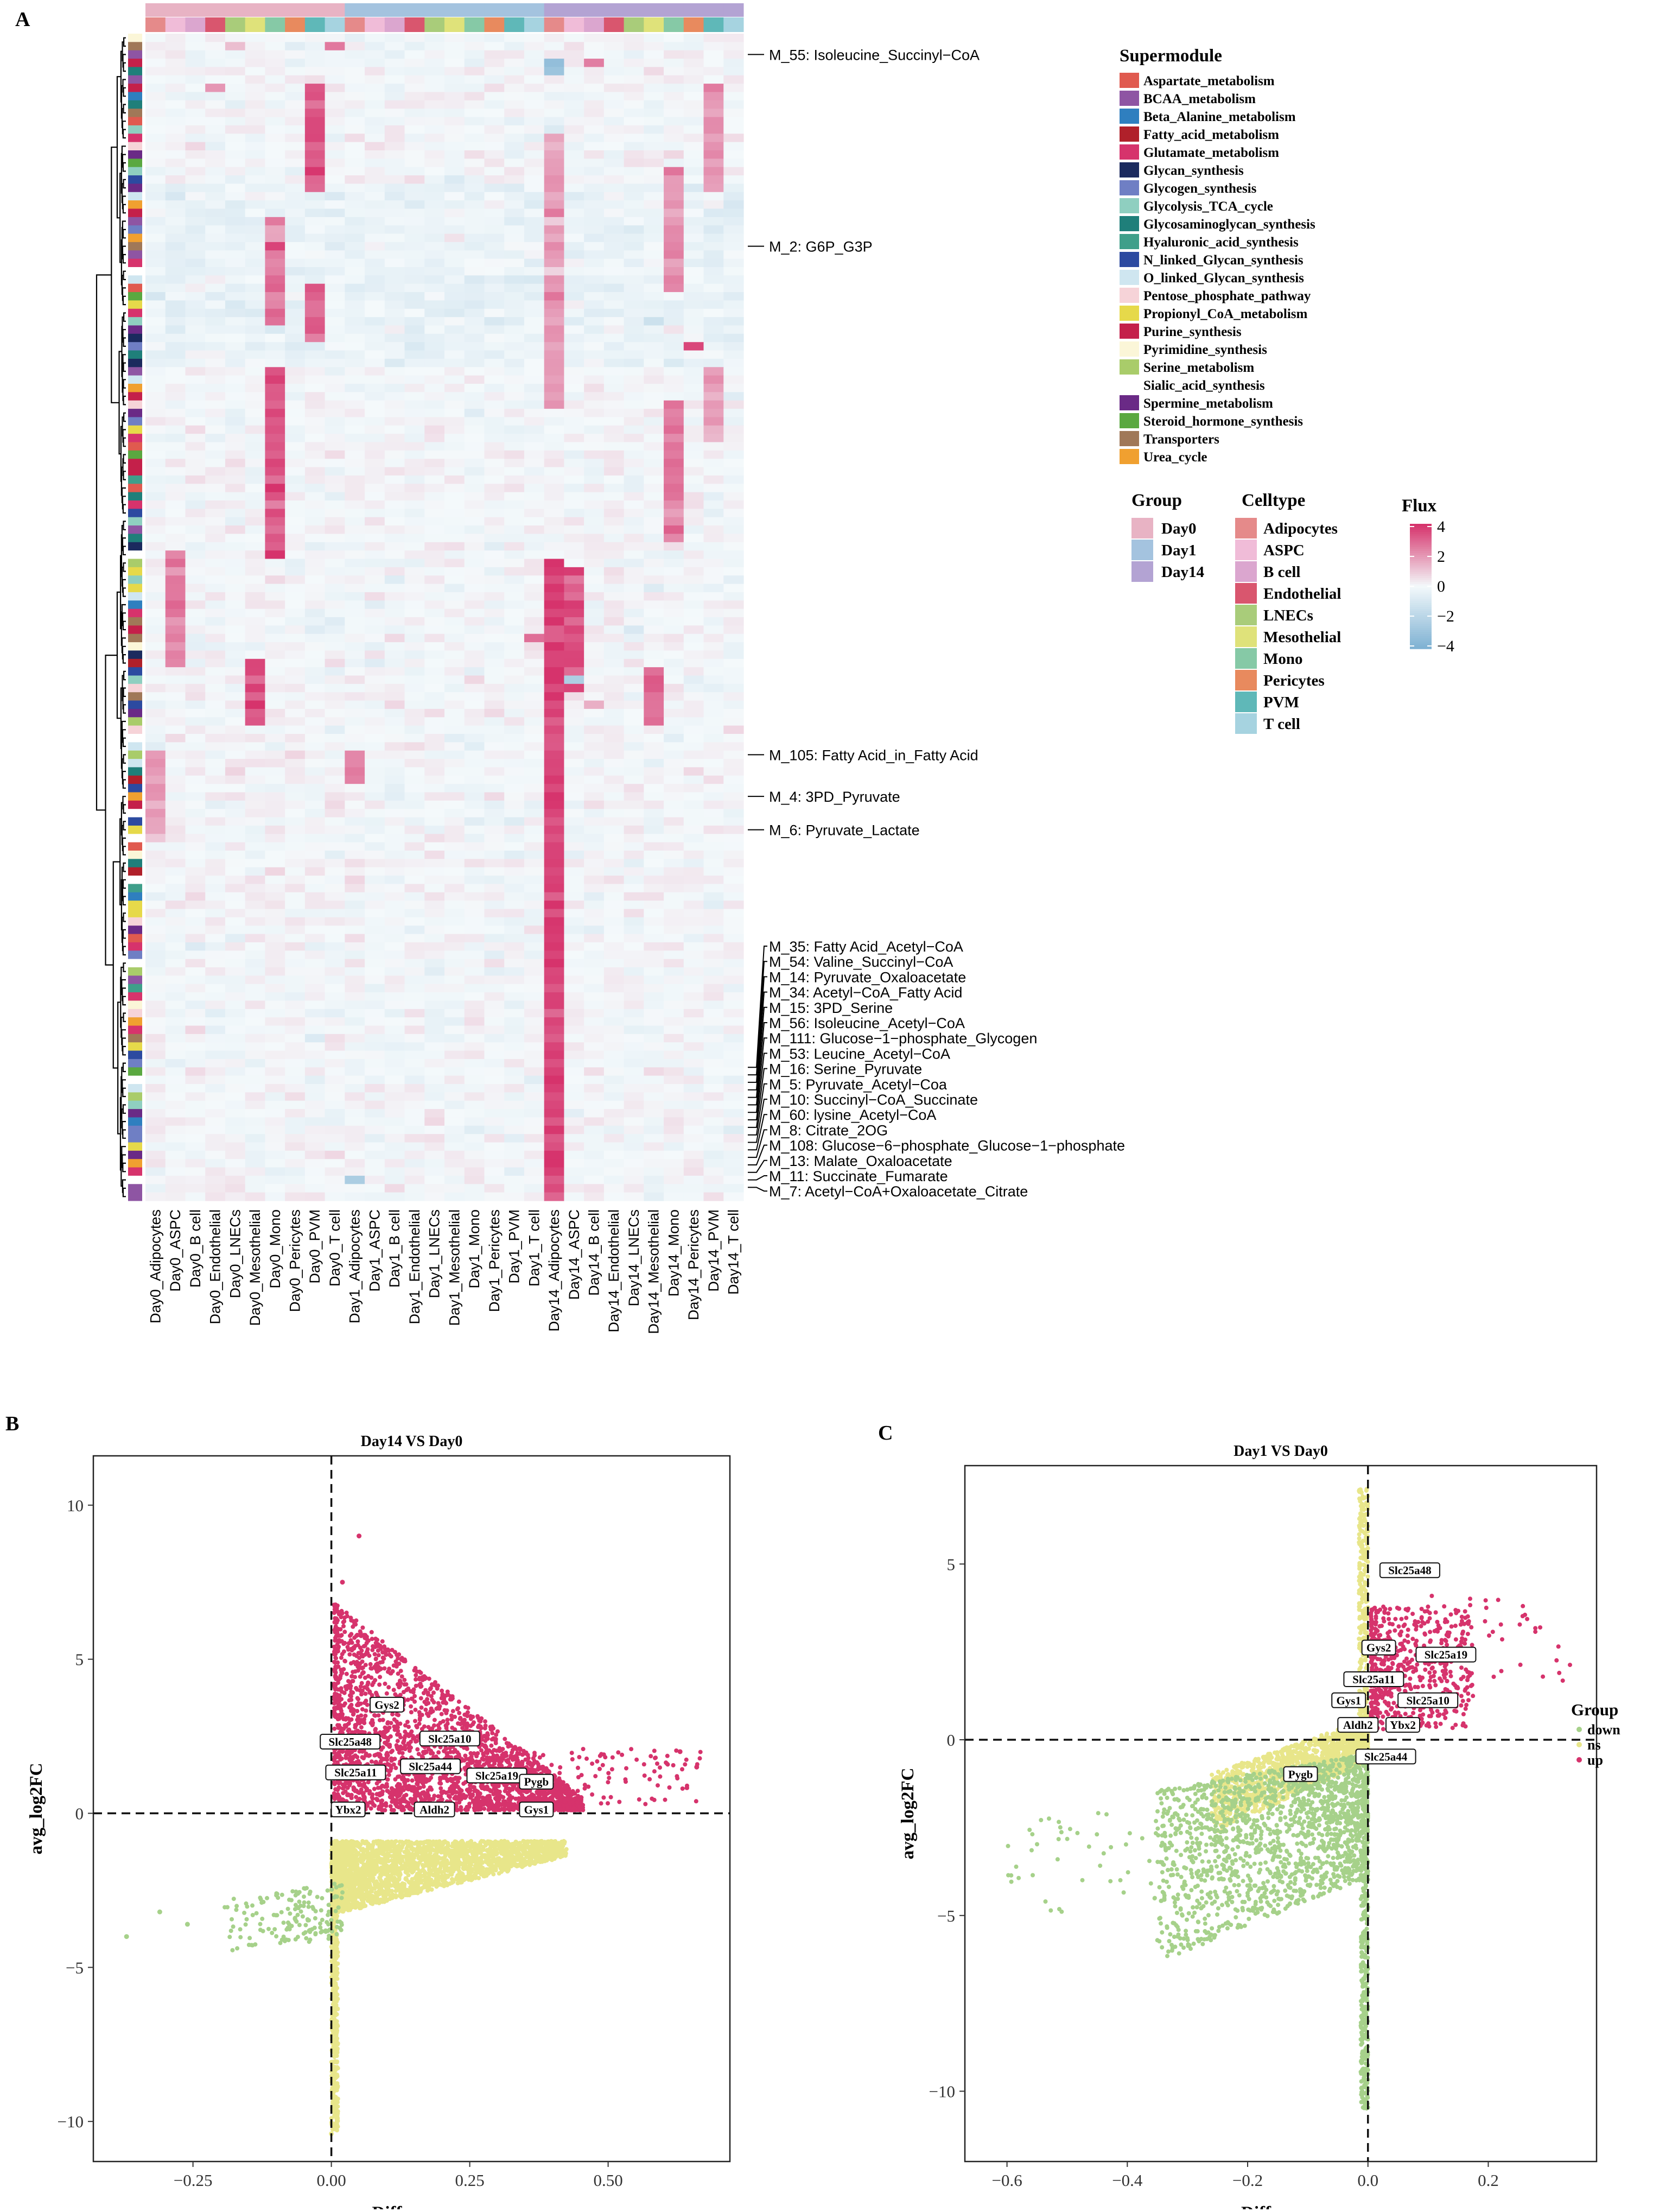  Describe the element at coordinates (1208, 404) in the screenshot. I see `supermodule-legend-label: Spermine_metabolism` at that location.